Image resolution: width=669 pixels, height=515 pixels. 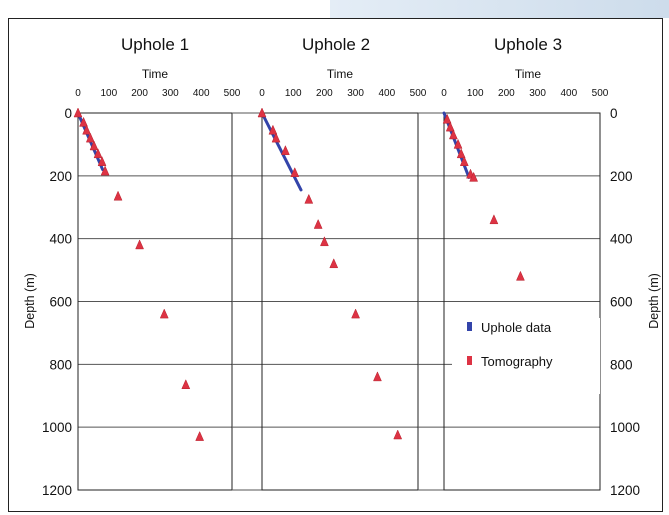 I want to click on panel-1-ytick-label: 600, so click(x=60, y=302).